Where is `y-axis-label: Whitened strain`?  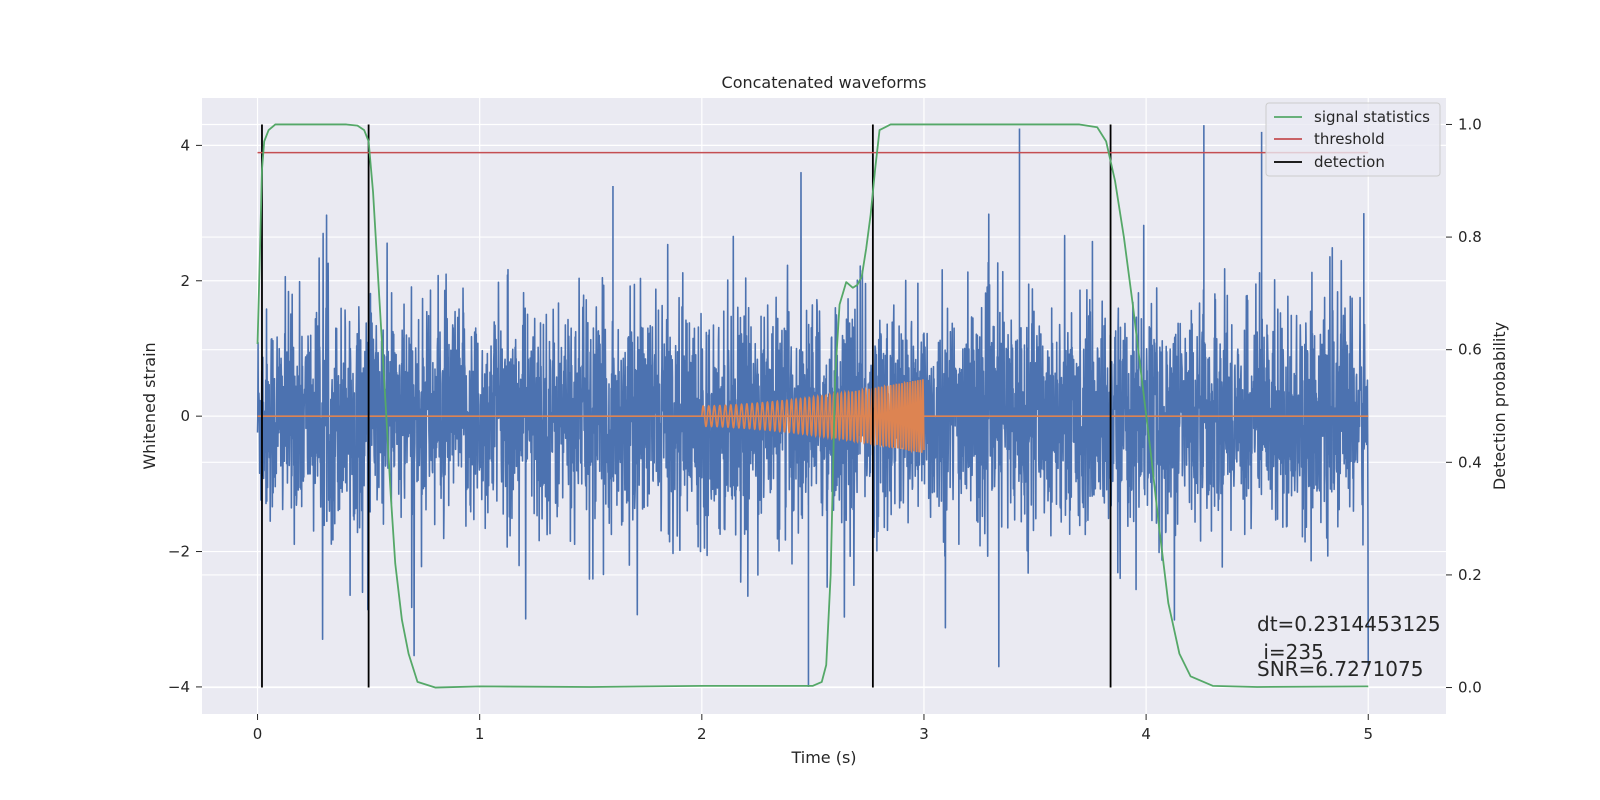
y-axis-label: Whitened strain is located at coordinates (149, 405).